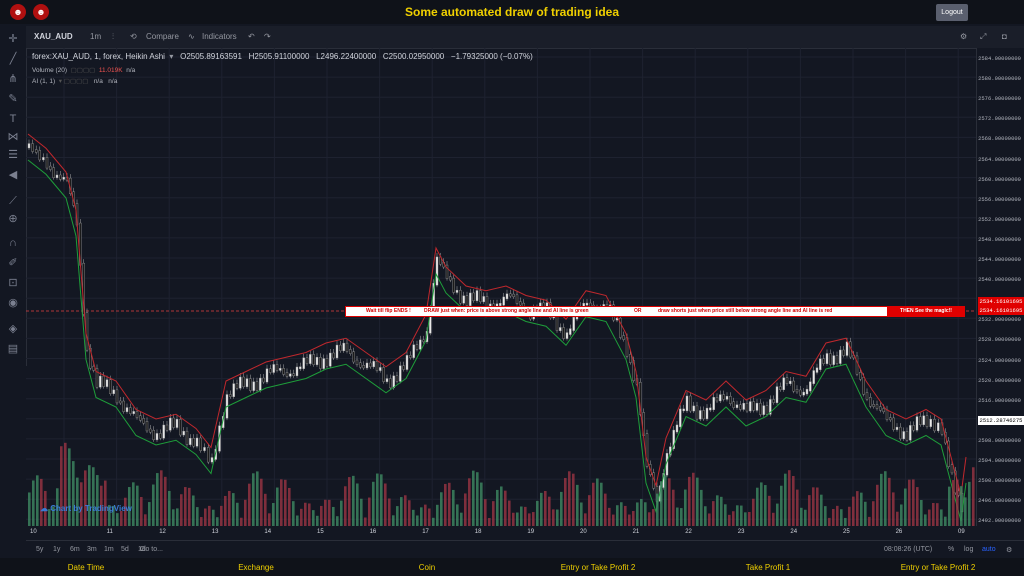 The height and width of the screenshot is (576, 1024). Describe the element at coordinates (13, 119) in the screenshot. I see `text-icon: T` at that location.